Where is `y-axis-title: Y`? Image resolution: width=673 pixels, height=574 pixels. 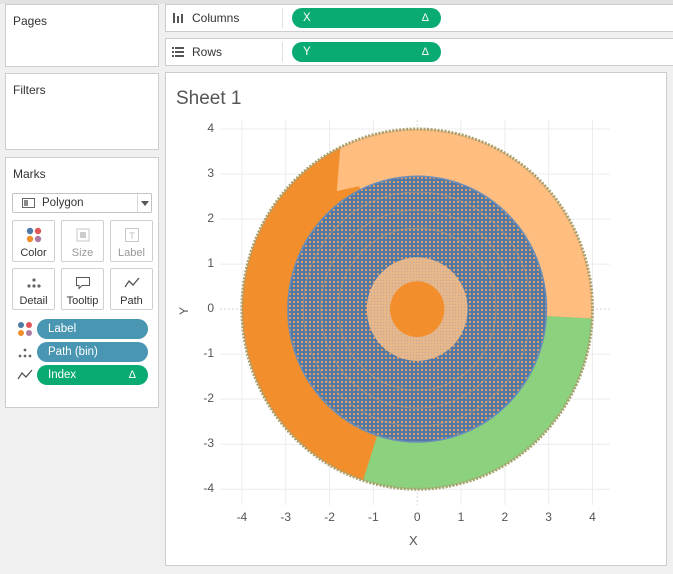 y-axis-title: Y is located at coordinates (184, 311).